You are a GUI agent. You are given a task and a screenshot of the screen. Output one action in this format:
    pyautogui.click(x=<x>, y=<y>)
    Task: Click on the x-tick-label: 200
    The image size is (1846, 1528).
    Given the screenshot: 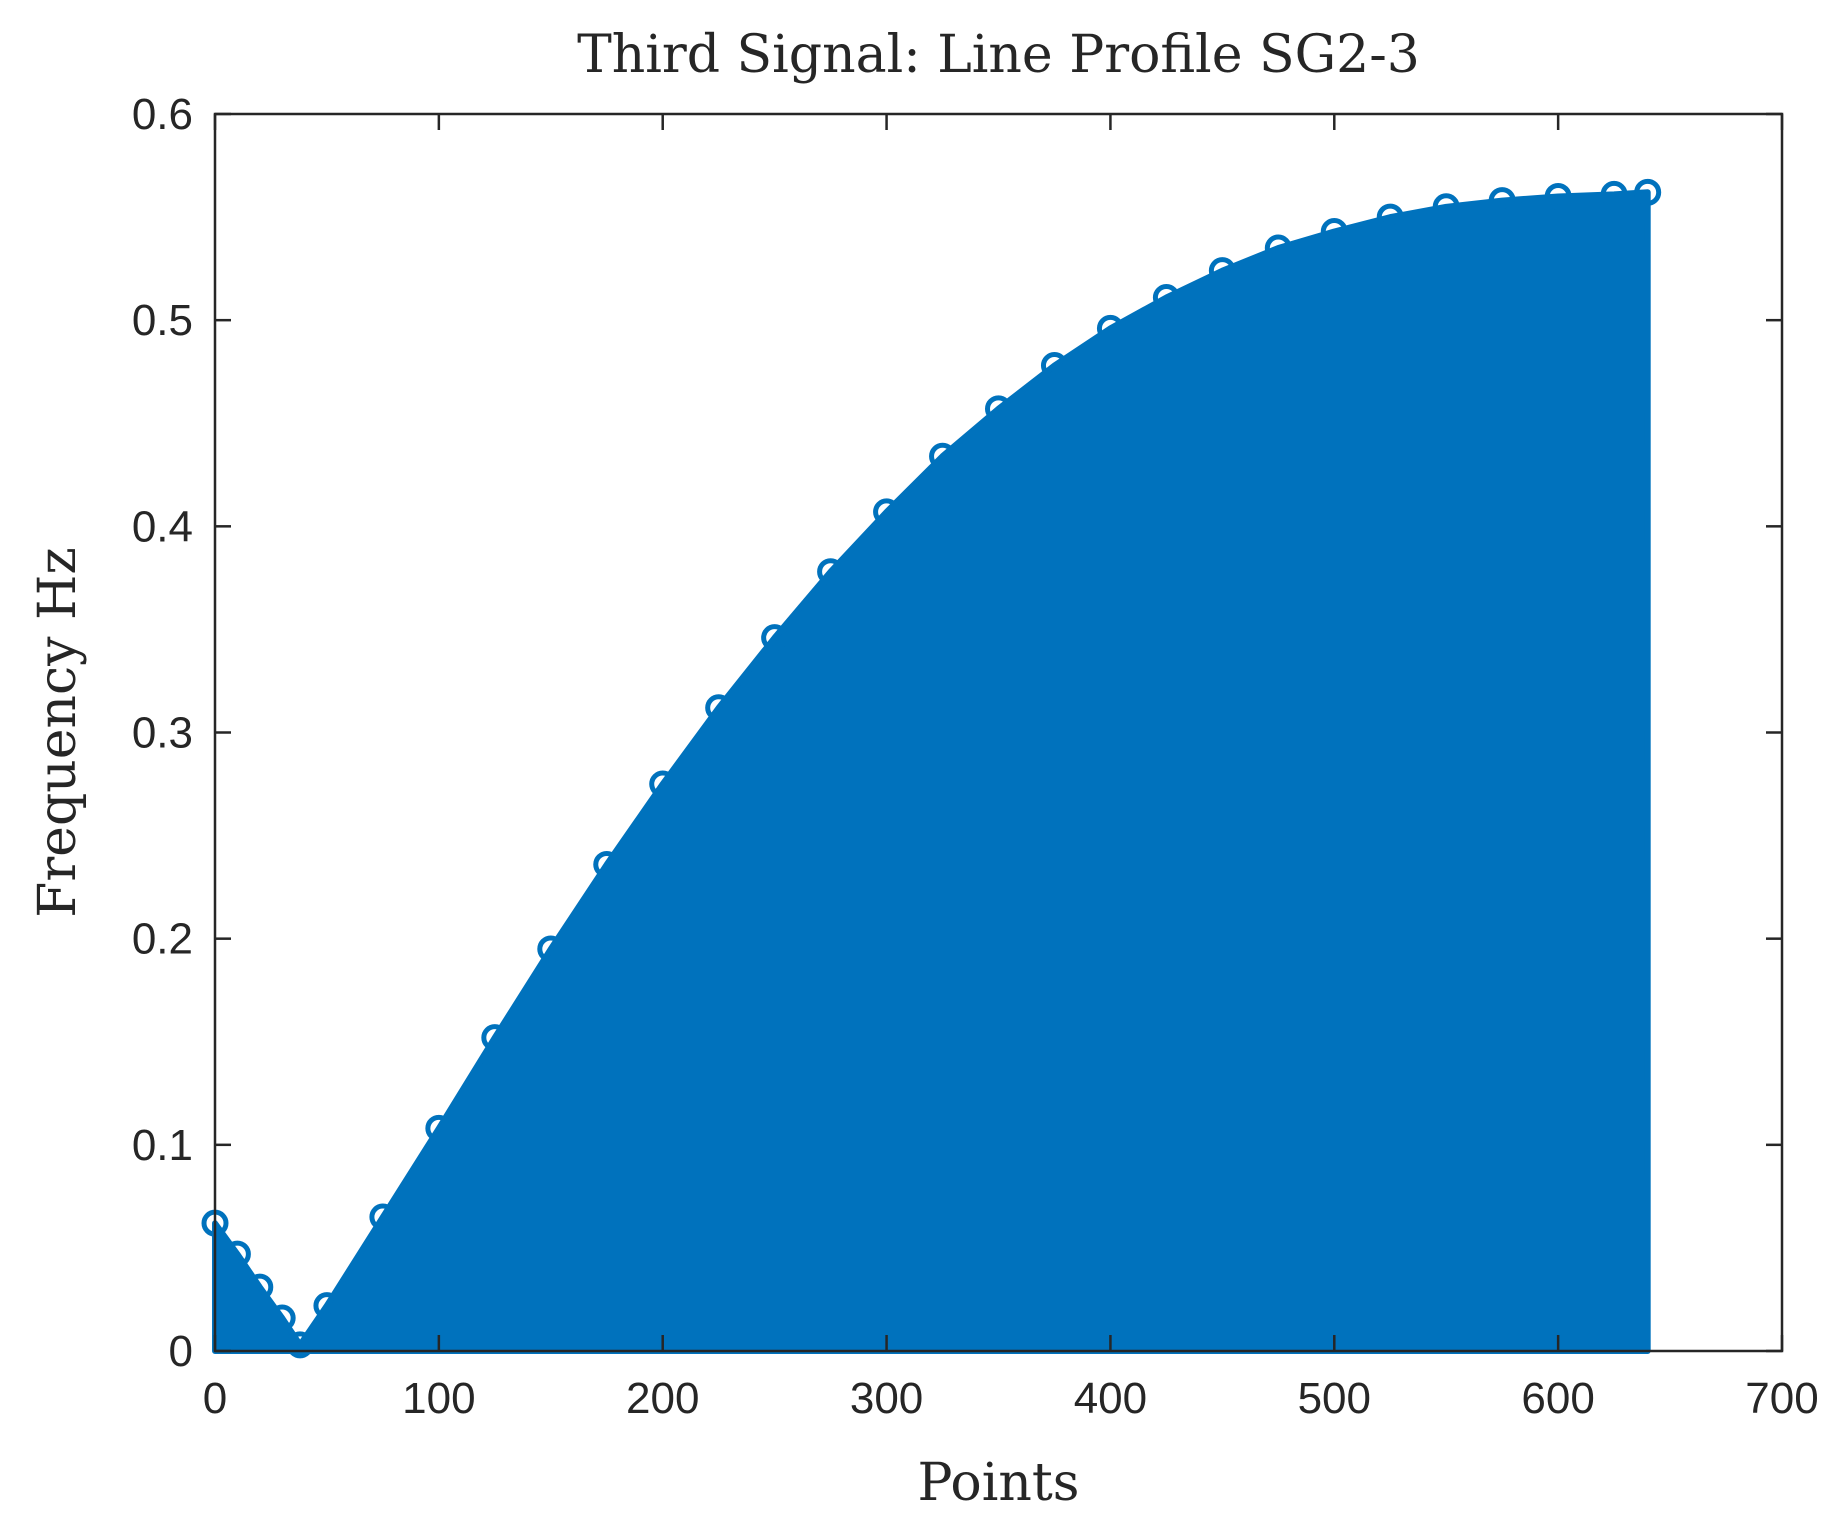 What is the action you would take?
    pyautogui.click(x=662, y=1398)
    